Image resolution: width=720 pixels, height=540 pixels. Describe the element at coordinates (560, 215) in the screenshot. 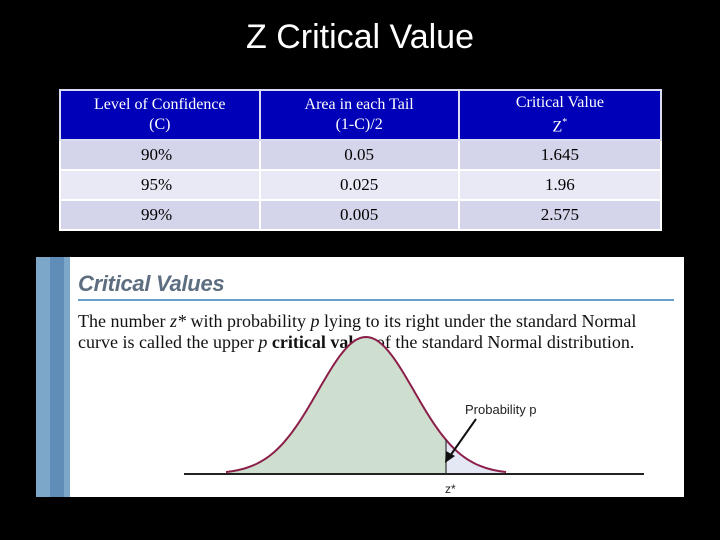

I see `cell-critical-value: 2.575` at that location.